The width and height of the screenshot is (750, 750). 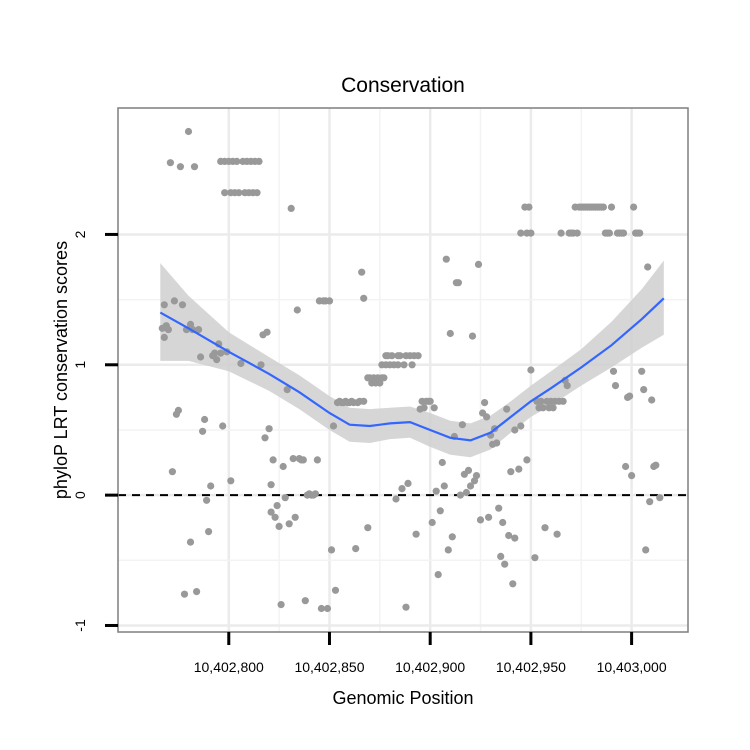 I want to click on smooth-line-layer, so click(x=412, y=369).